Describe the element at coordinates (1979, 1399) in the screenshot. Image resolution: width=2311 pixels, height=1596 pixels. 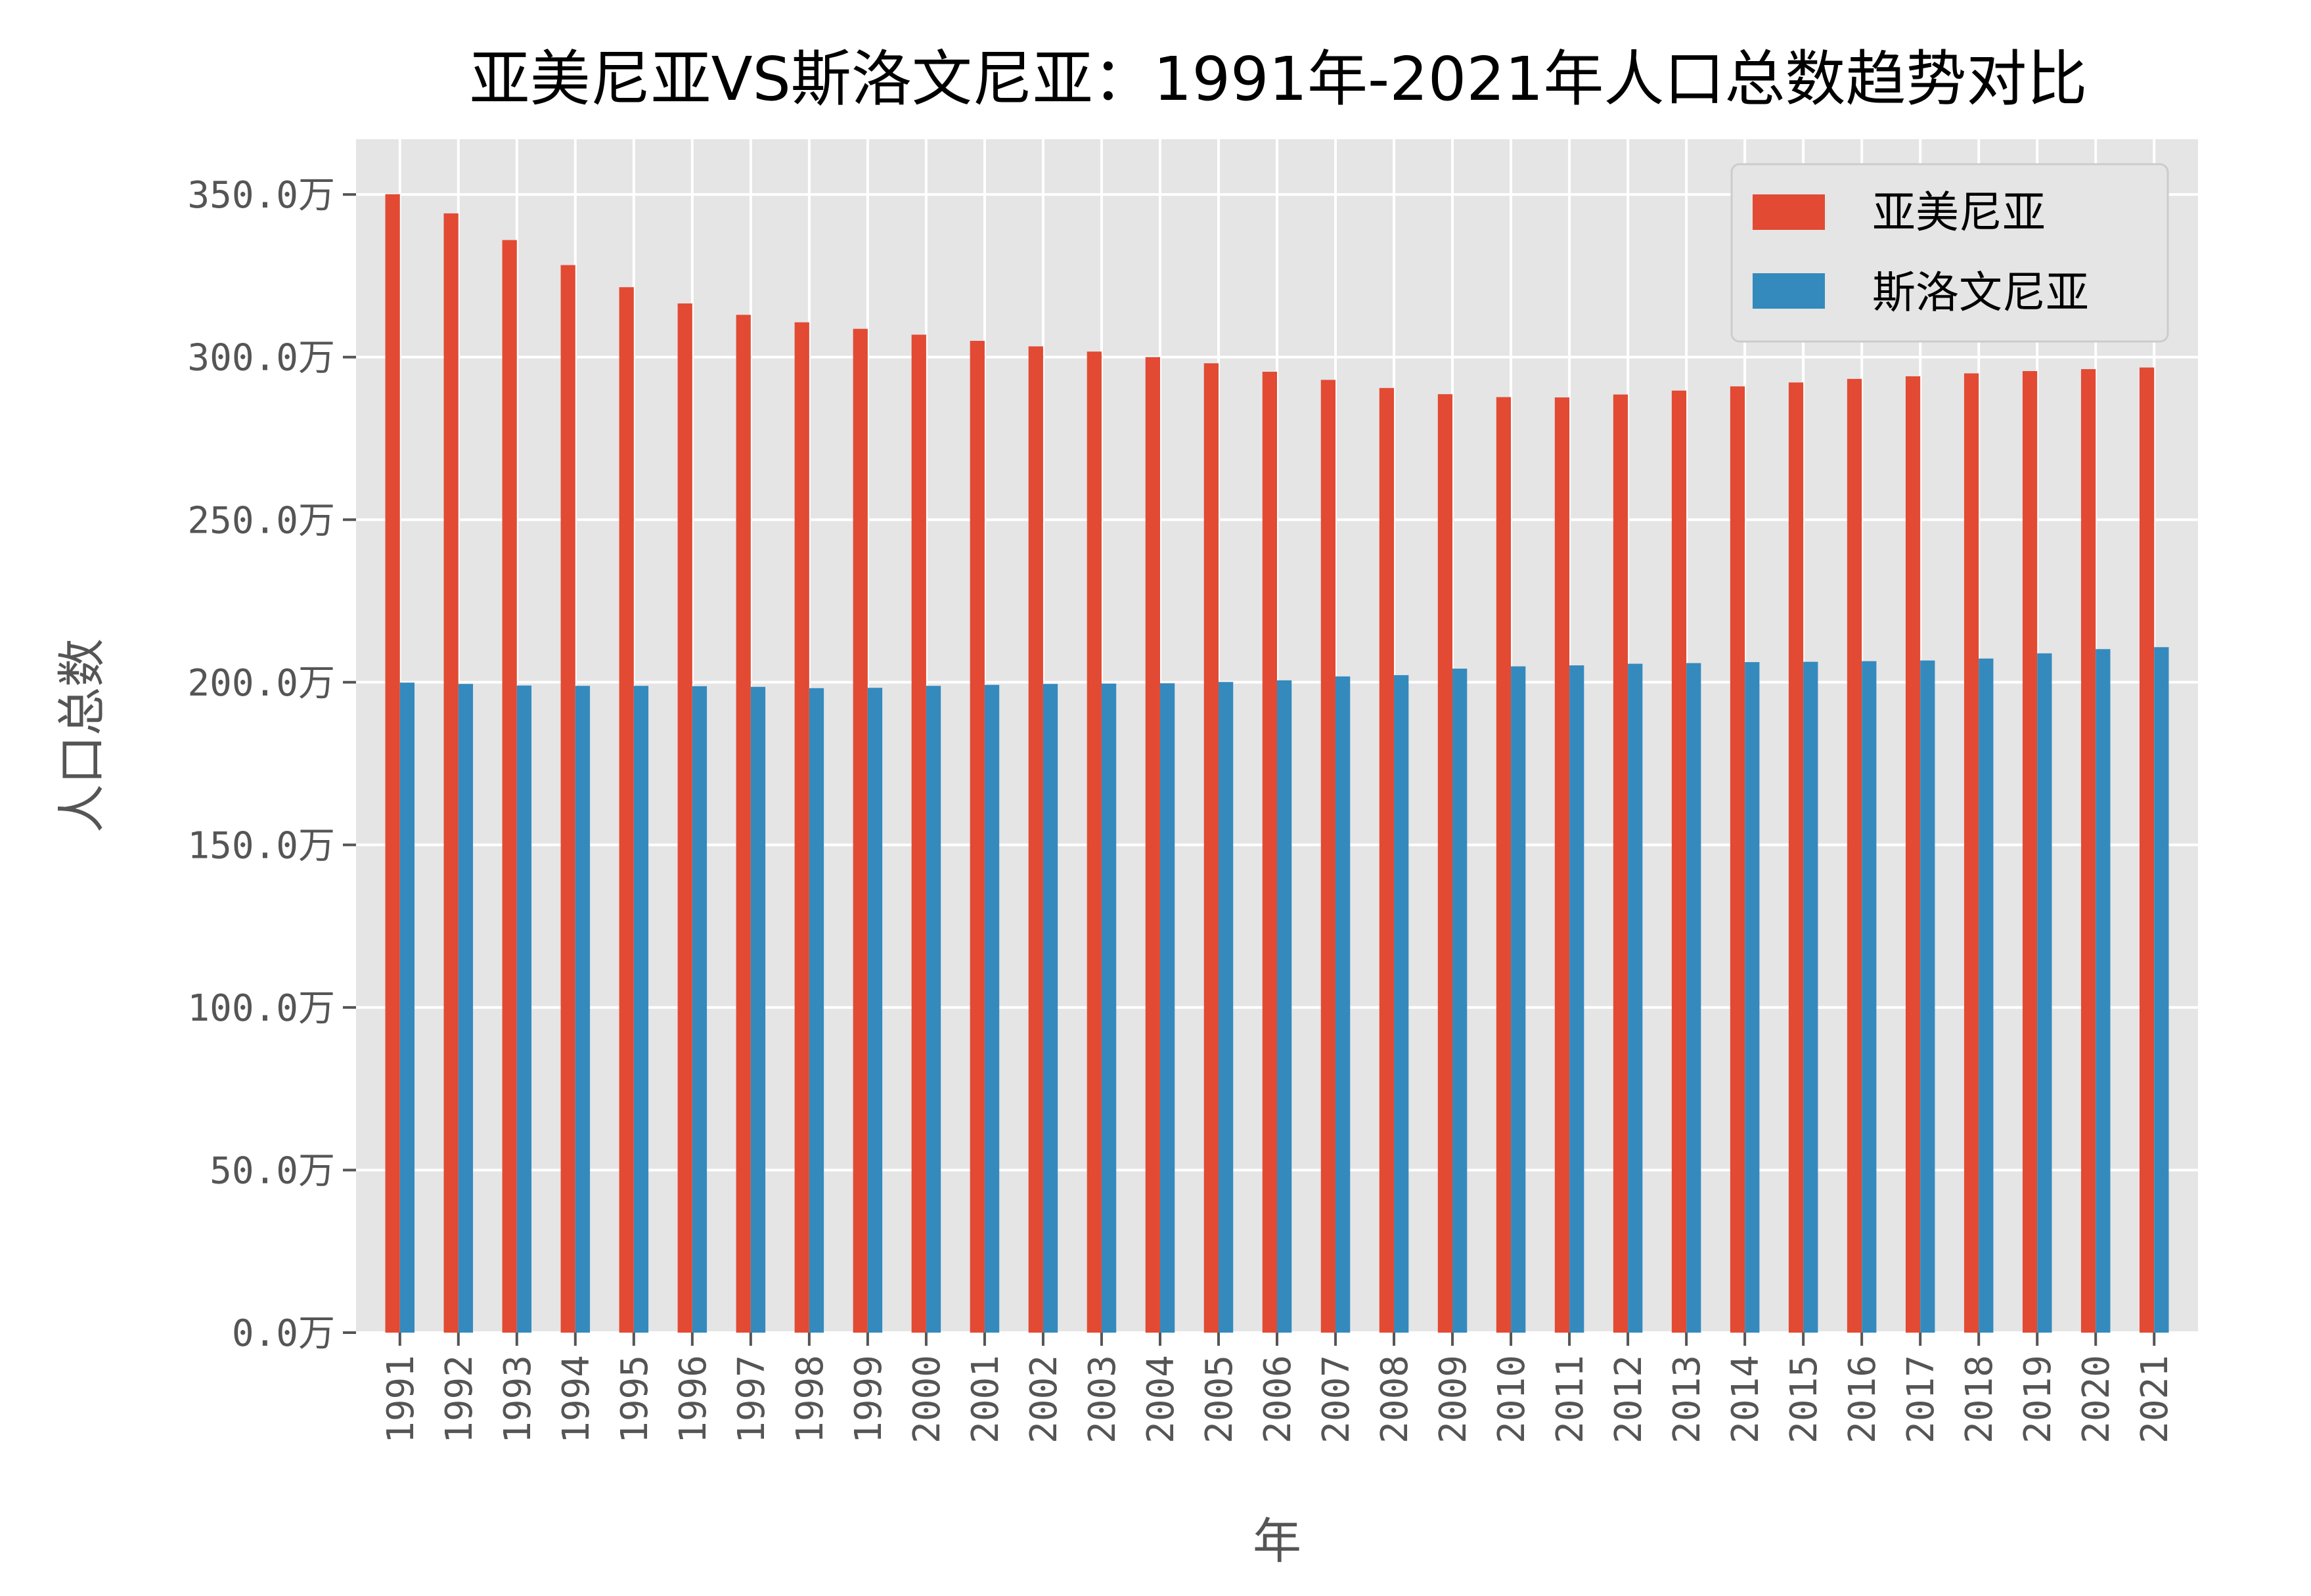
I see `x-tick-label: 2018` at that location.